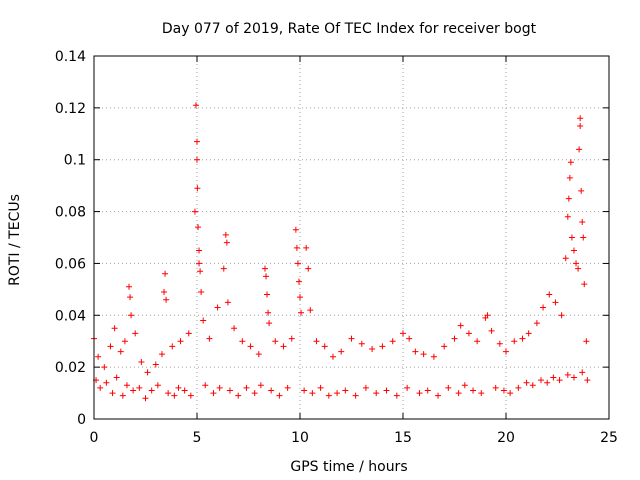 The width and height of the screenshot is (640, 480). What do you see at coordinates (348, 467) in the screenshot?
I see `x-axis-label: GPS time / hours` at bounding box center [348, 467].